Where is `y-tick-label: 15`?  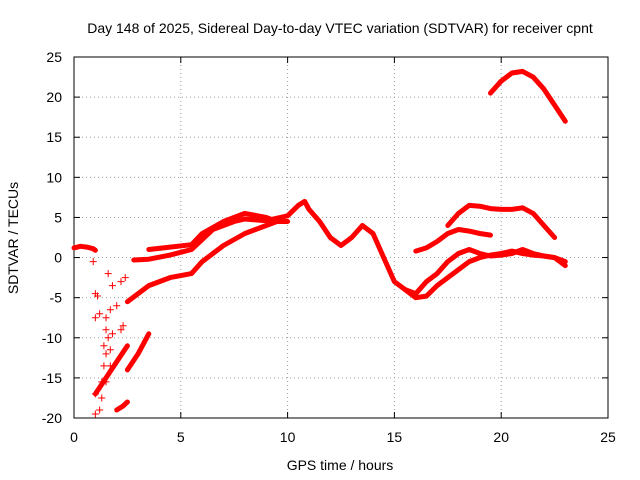 y-tick-label: 15 is located at coordinates (54, 137).